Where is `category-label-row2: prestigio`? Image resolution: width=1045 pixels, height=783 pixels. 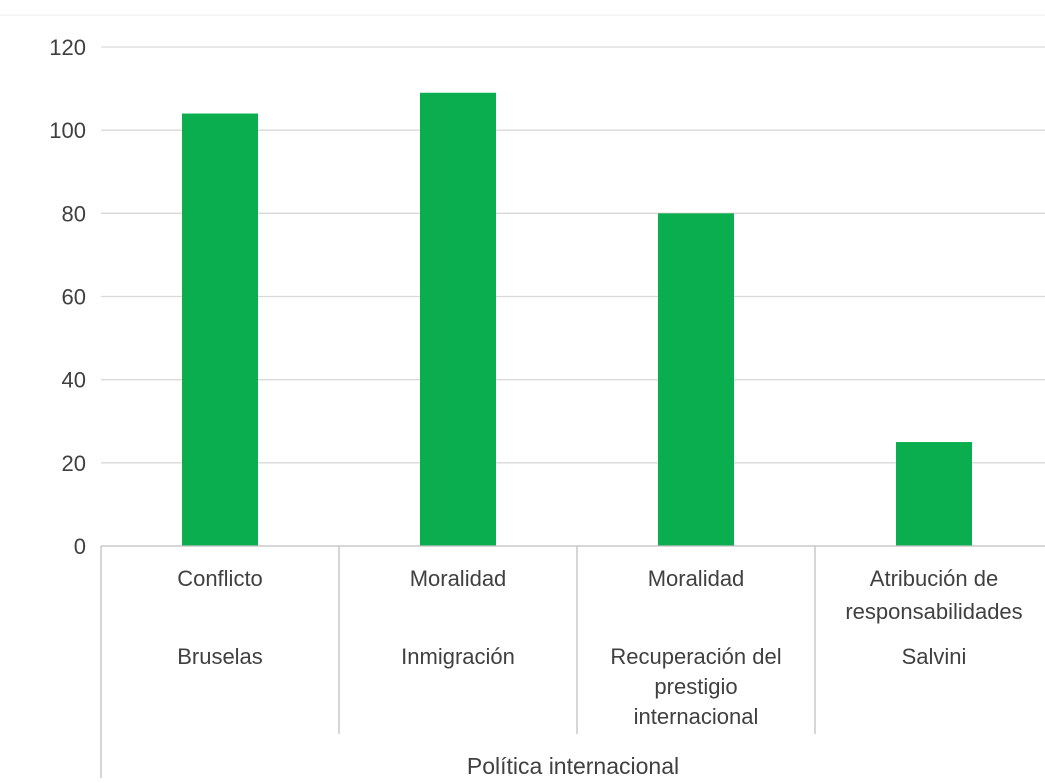 category-label-row2: prestigio is located at coordinates (695, 686).